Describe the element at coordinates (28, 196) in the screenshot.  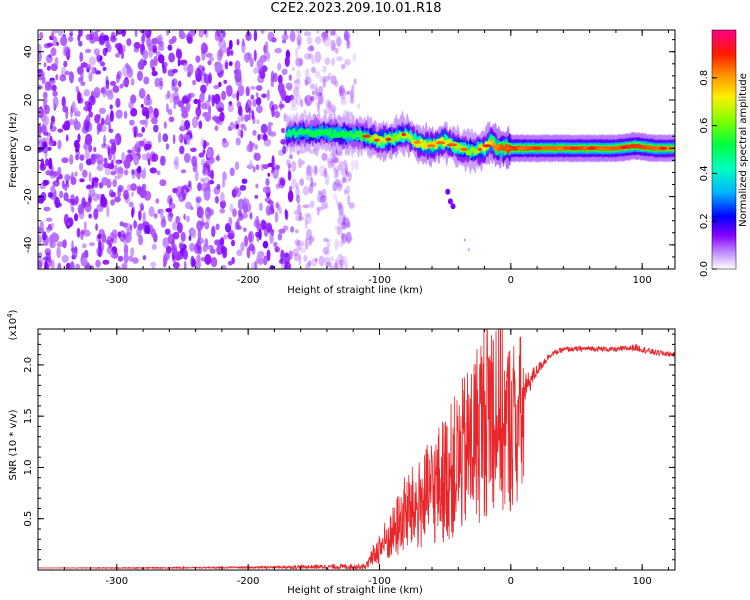
I see `y-tick-label: -20` at that location.